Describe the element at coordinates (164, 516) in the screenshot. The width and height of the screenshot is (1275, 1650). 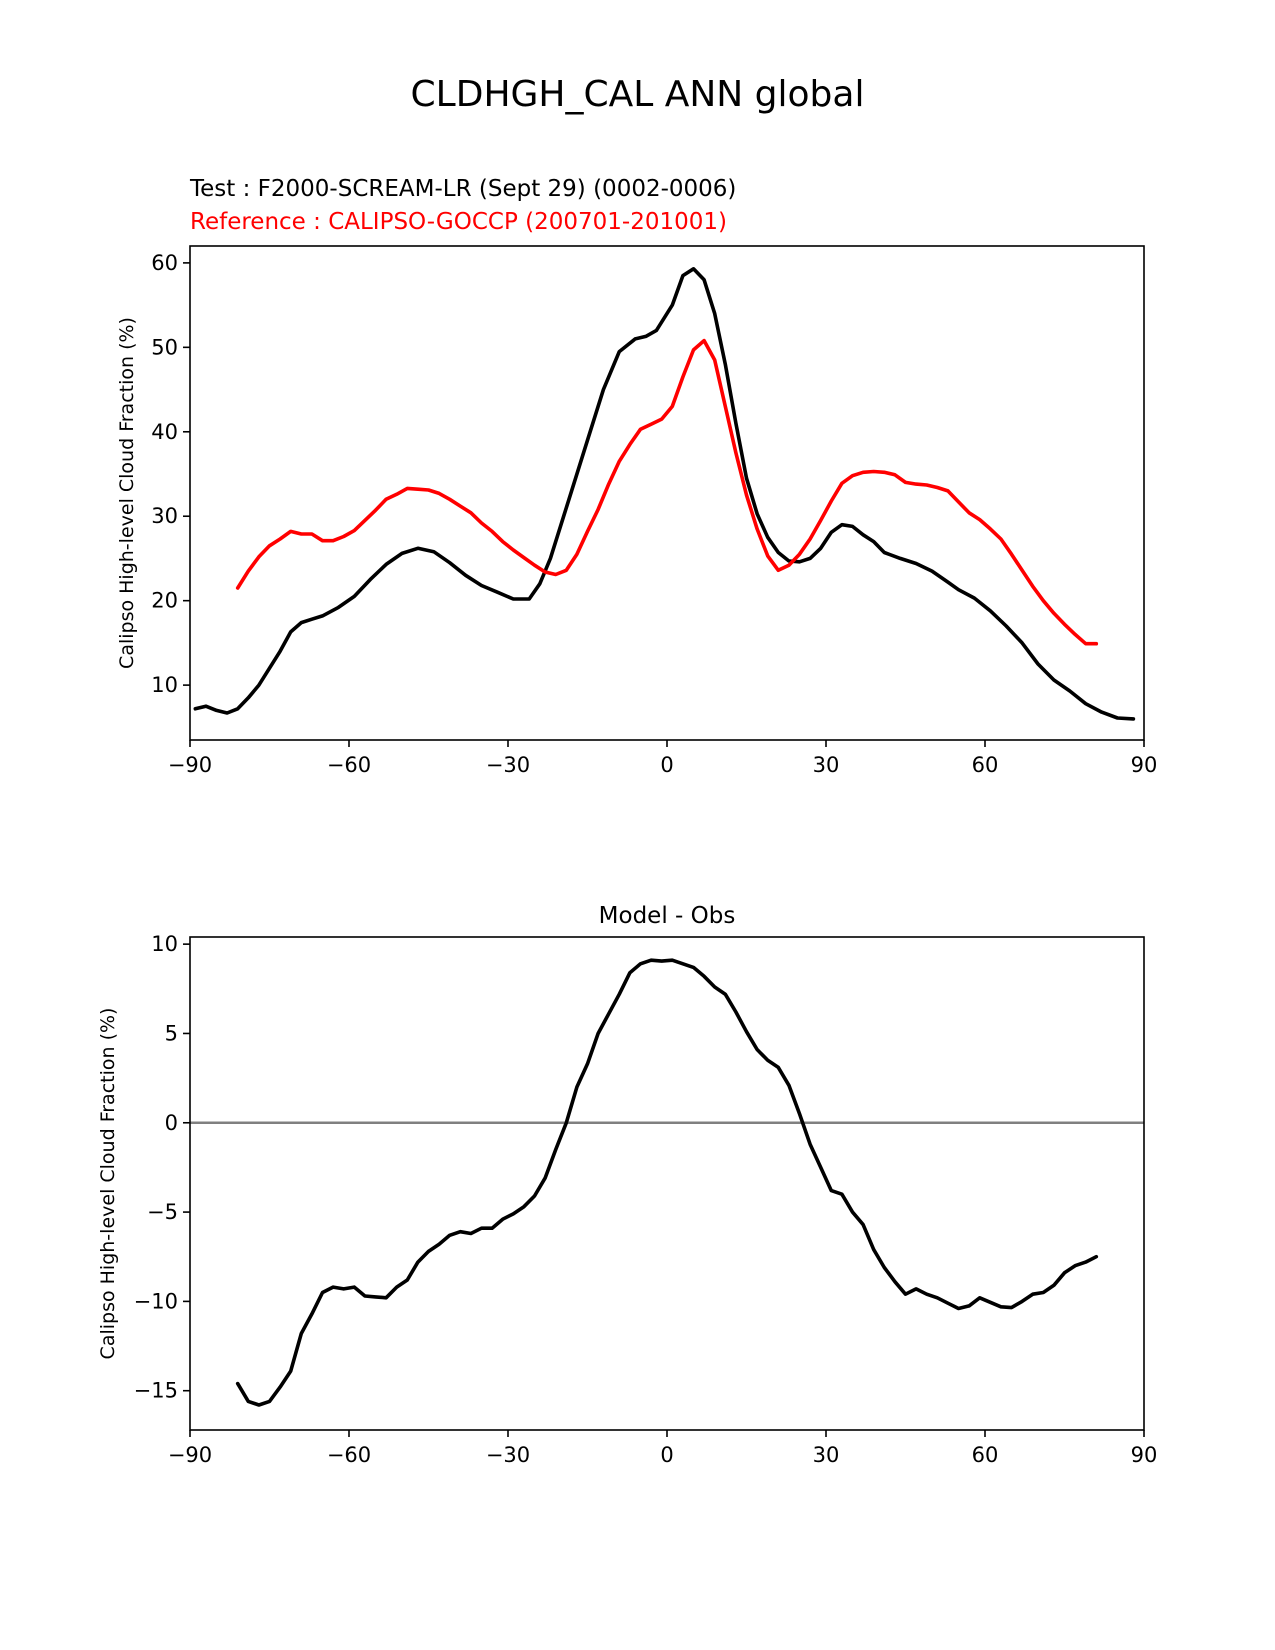
I see `y-tick-label: 30` at that location.